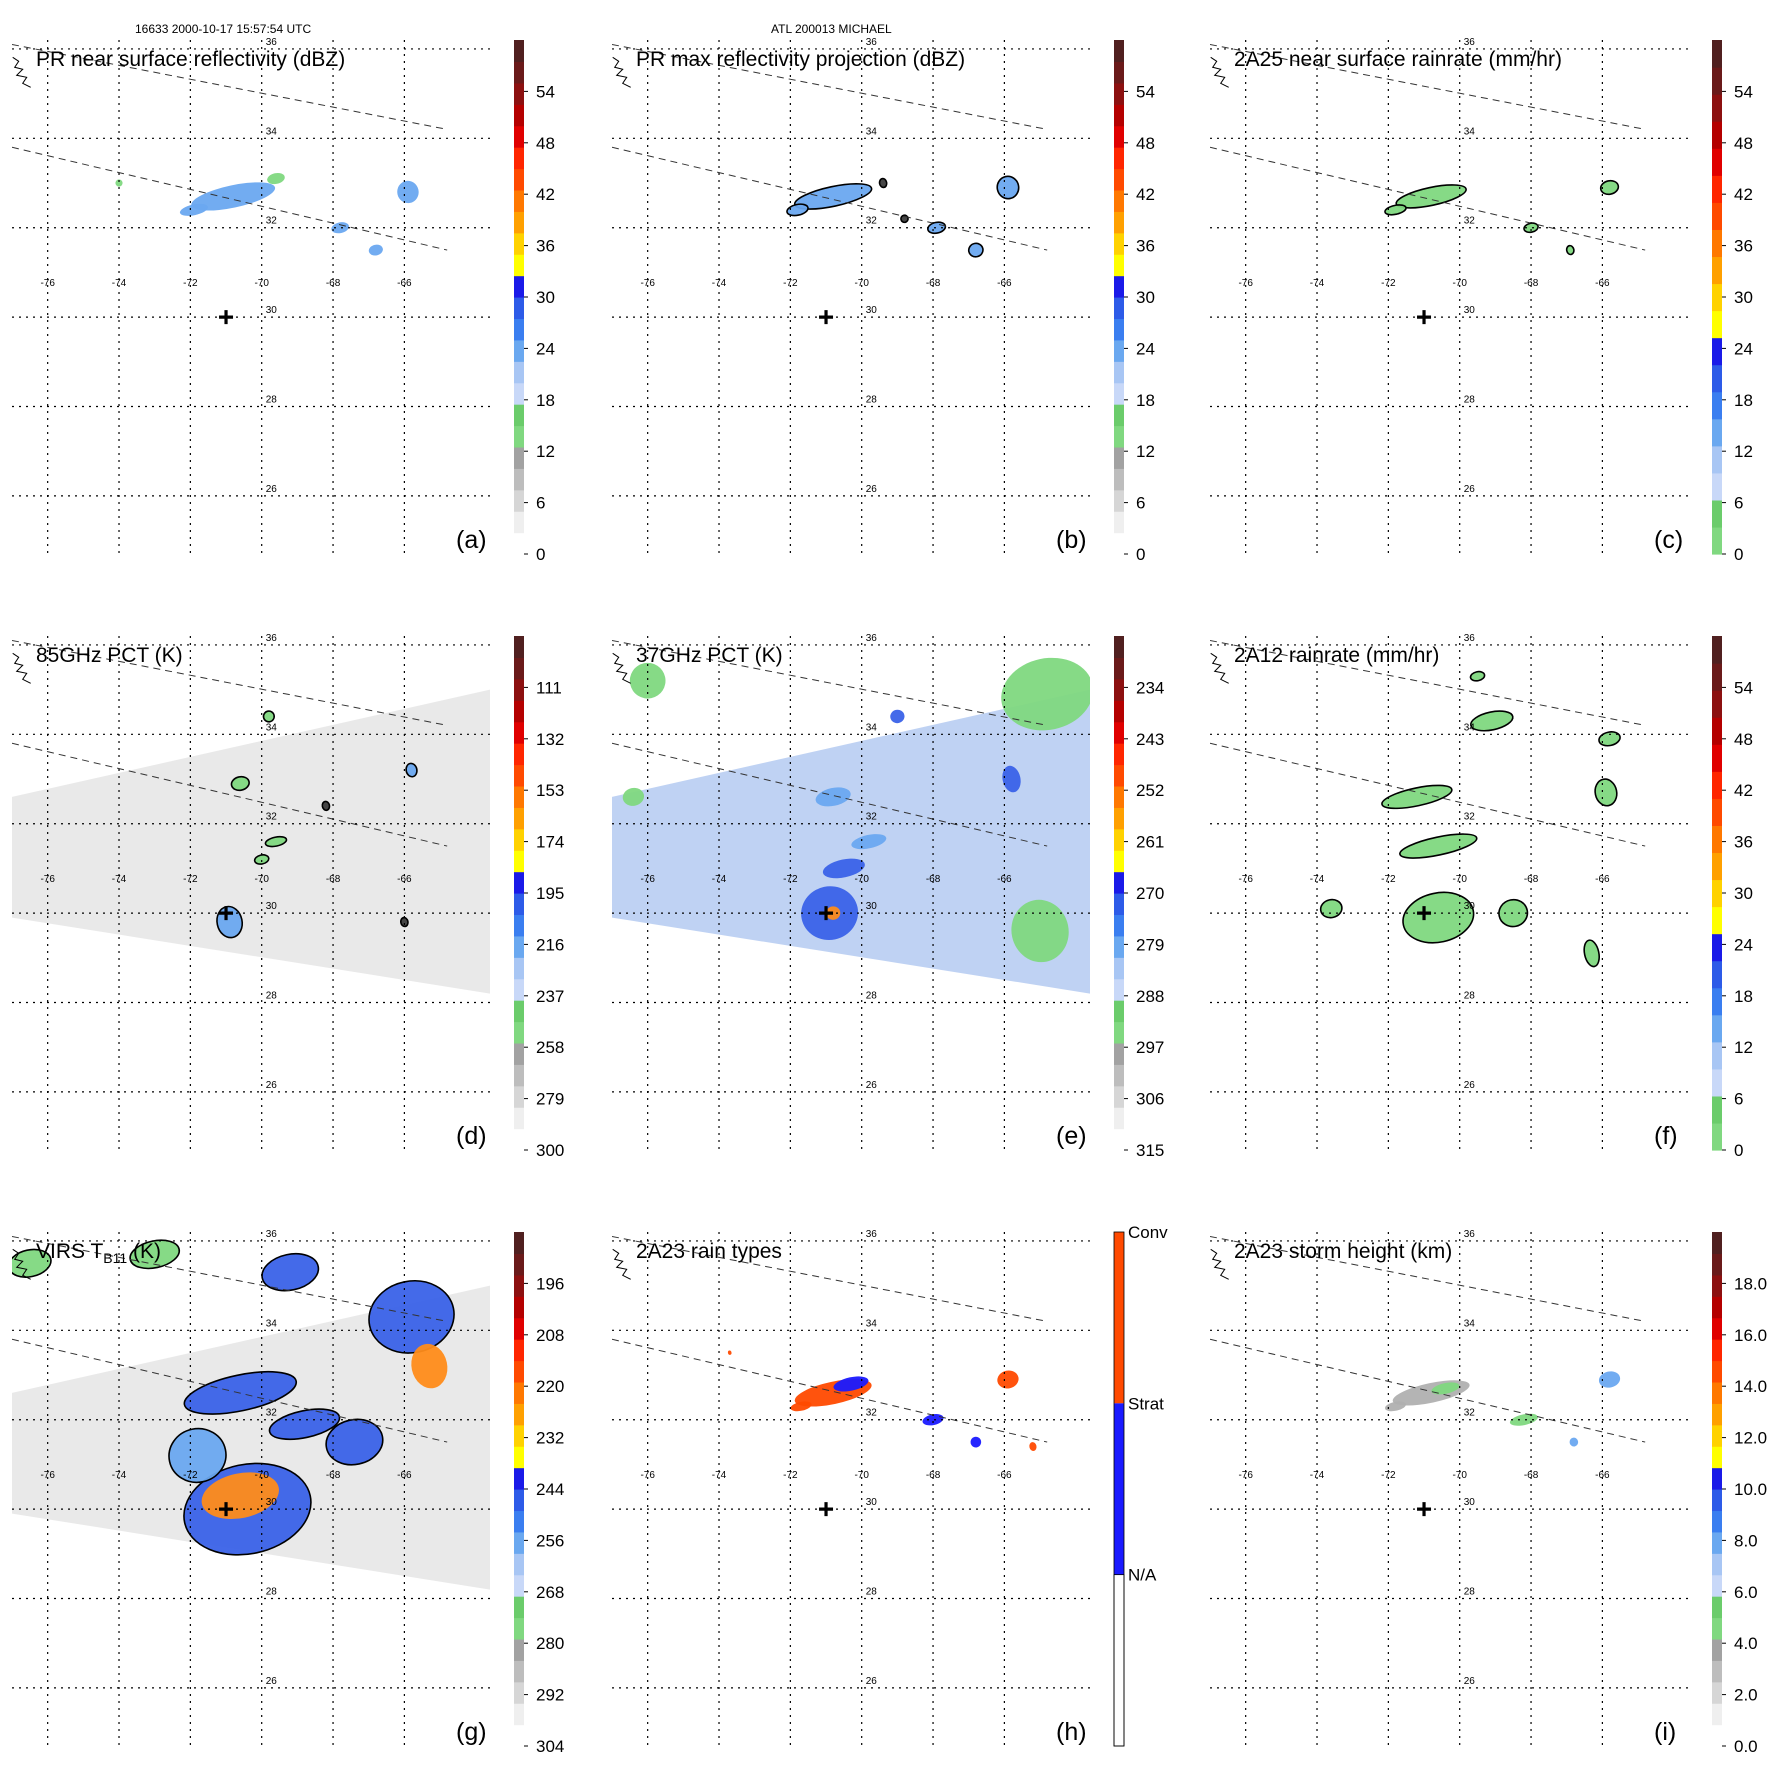 The image size is (1771, 1771). Describe the element at coordinates (1071, 1136) in the screenshot. I see `panel-letter: (e)` at that location.